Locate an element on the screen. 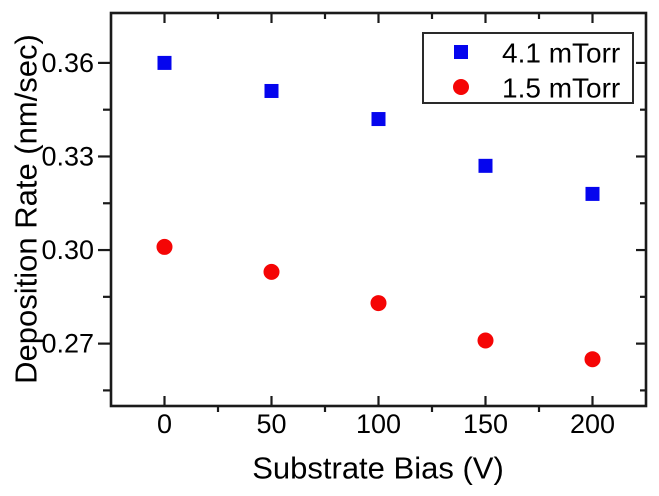 The height and width of the screenshot is (496, 659). y-tick-label: 0.30 is located at coordinates (67, 250).